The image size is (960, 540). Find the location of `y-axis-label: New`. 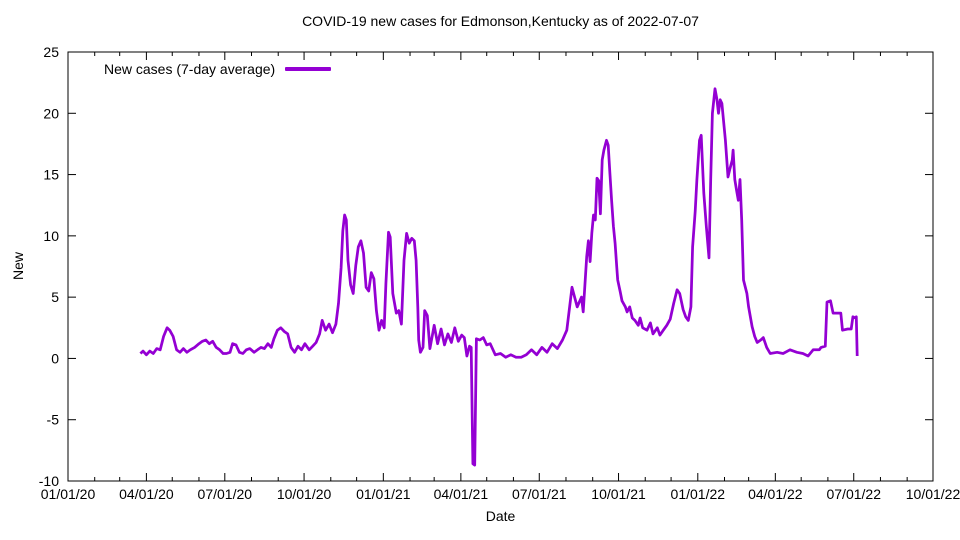

y-axis-label: New is located at coordinates (18, 266).